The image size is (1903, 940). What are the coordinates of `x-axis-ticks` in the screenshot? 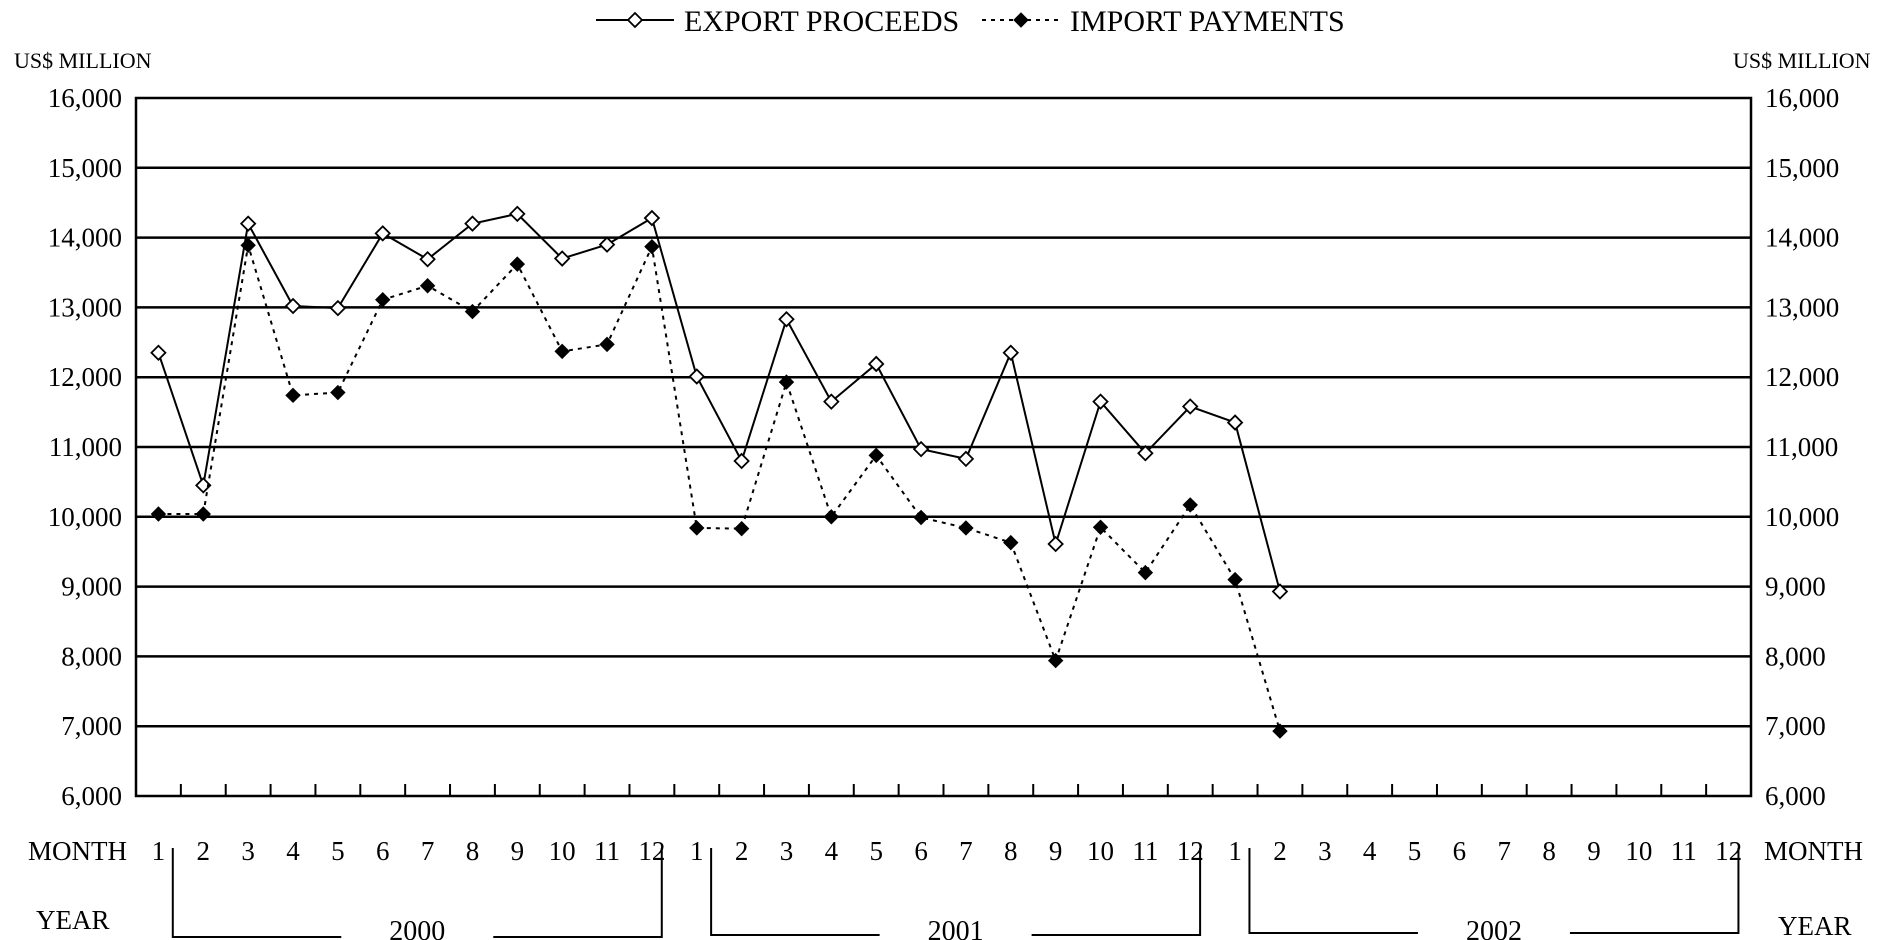 It's located at (943, 790).